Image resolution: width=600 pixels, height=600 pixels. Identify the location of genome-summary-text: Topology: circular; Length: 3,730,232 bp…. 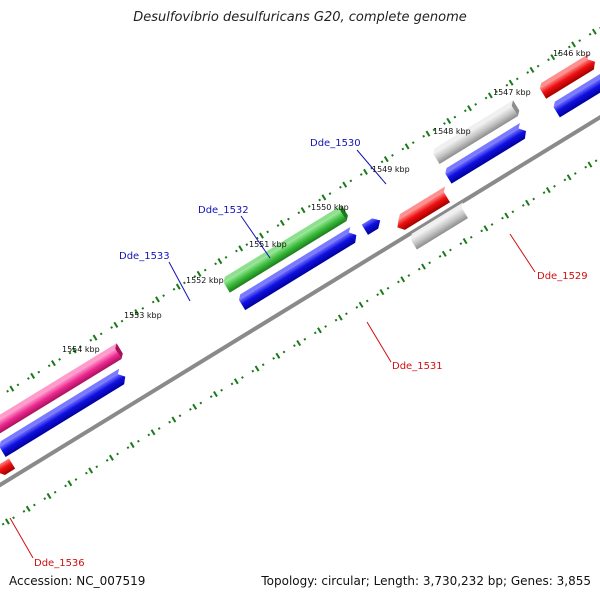
(426, 581).